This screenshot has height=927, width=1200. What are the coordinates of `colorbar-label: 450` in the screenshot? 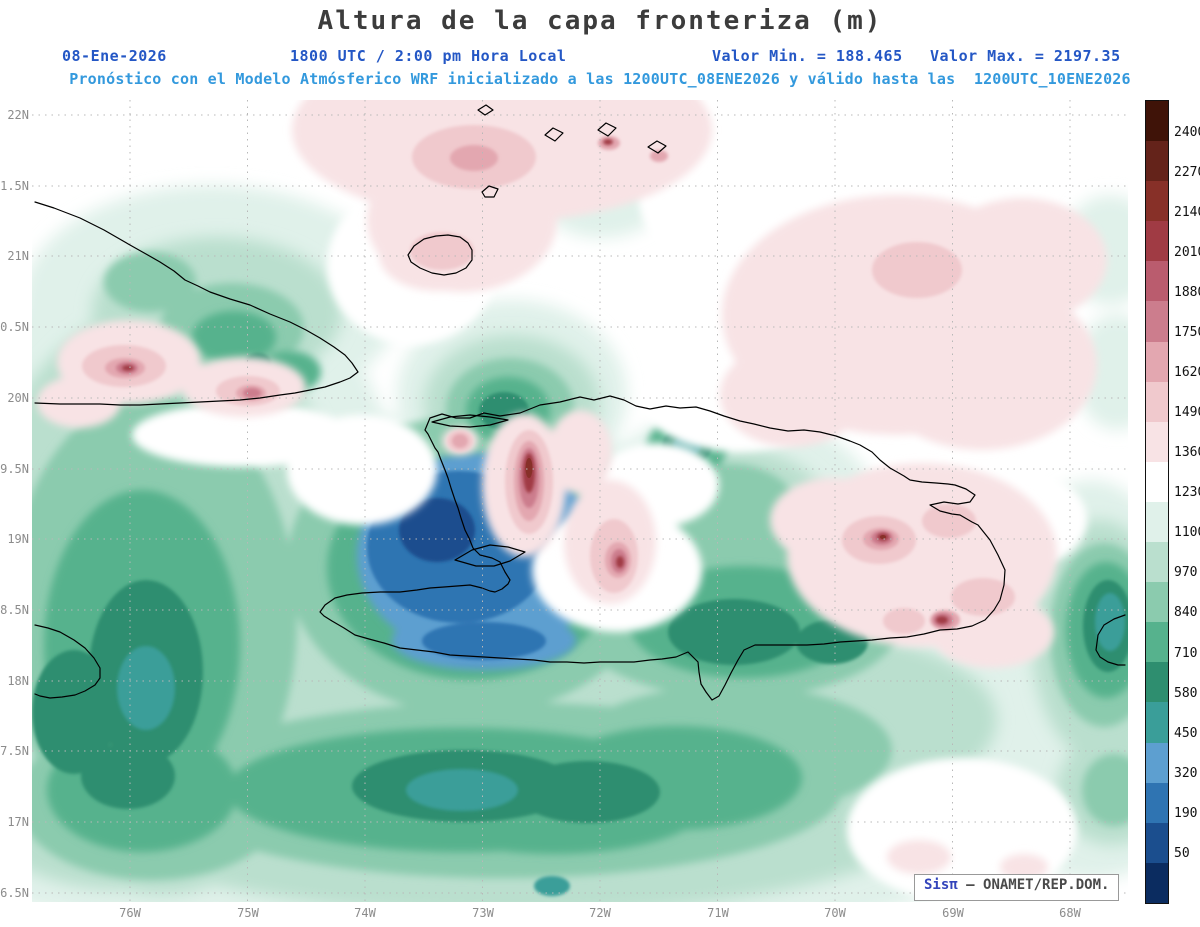 It's located at (1186, 733).